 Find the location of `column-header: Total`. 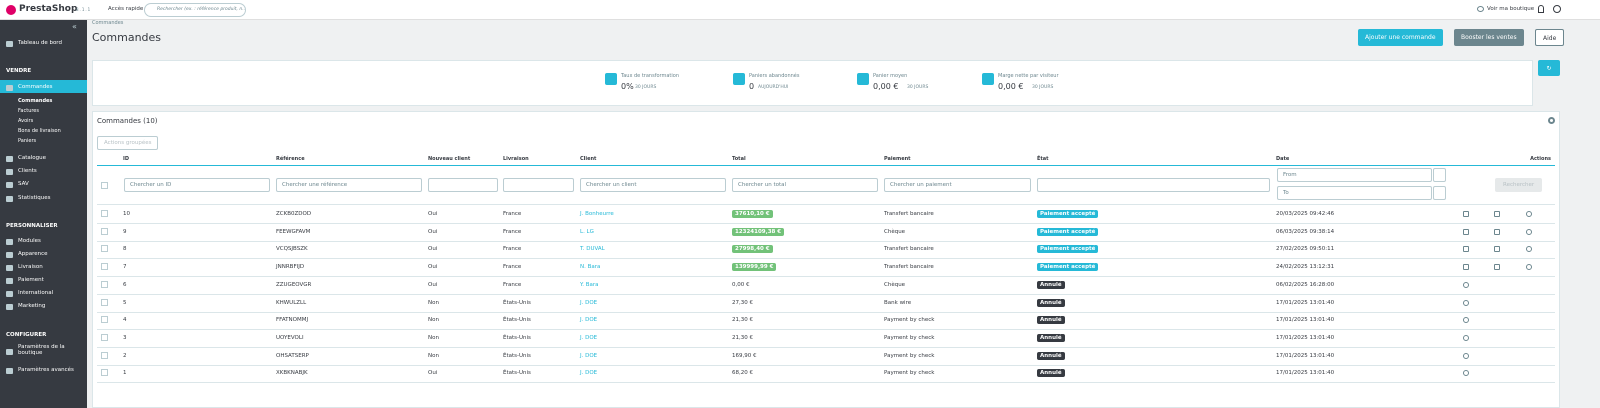

column-header: Total is located at coordinates (739, 159).